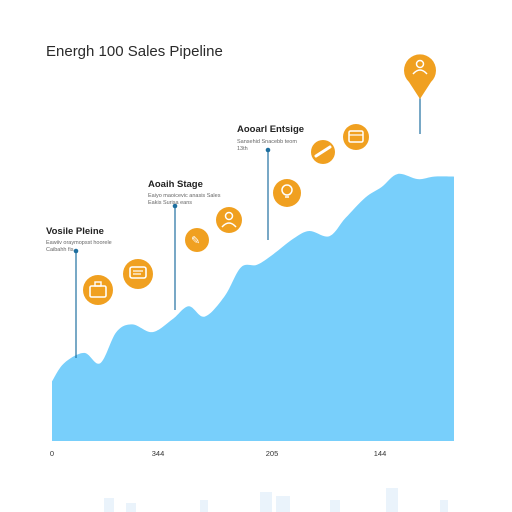 This screenshot has width=512, height=512. I want to click on x-tick-label: 0, so click(52, 453).